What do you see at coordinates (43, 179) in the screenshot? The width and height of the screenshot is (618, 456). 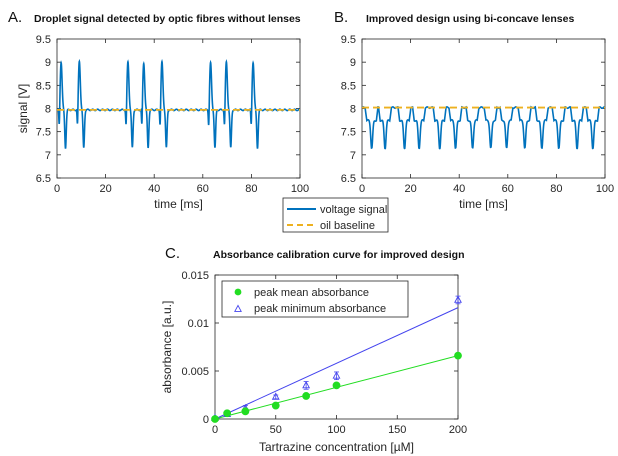 I see `panel-a-ytick-label: 6.5` at bounding box center [43, 179].